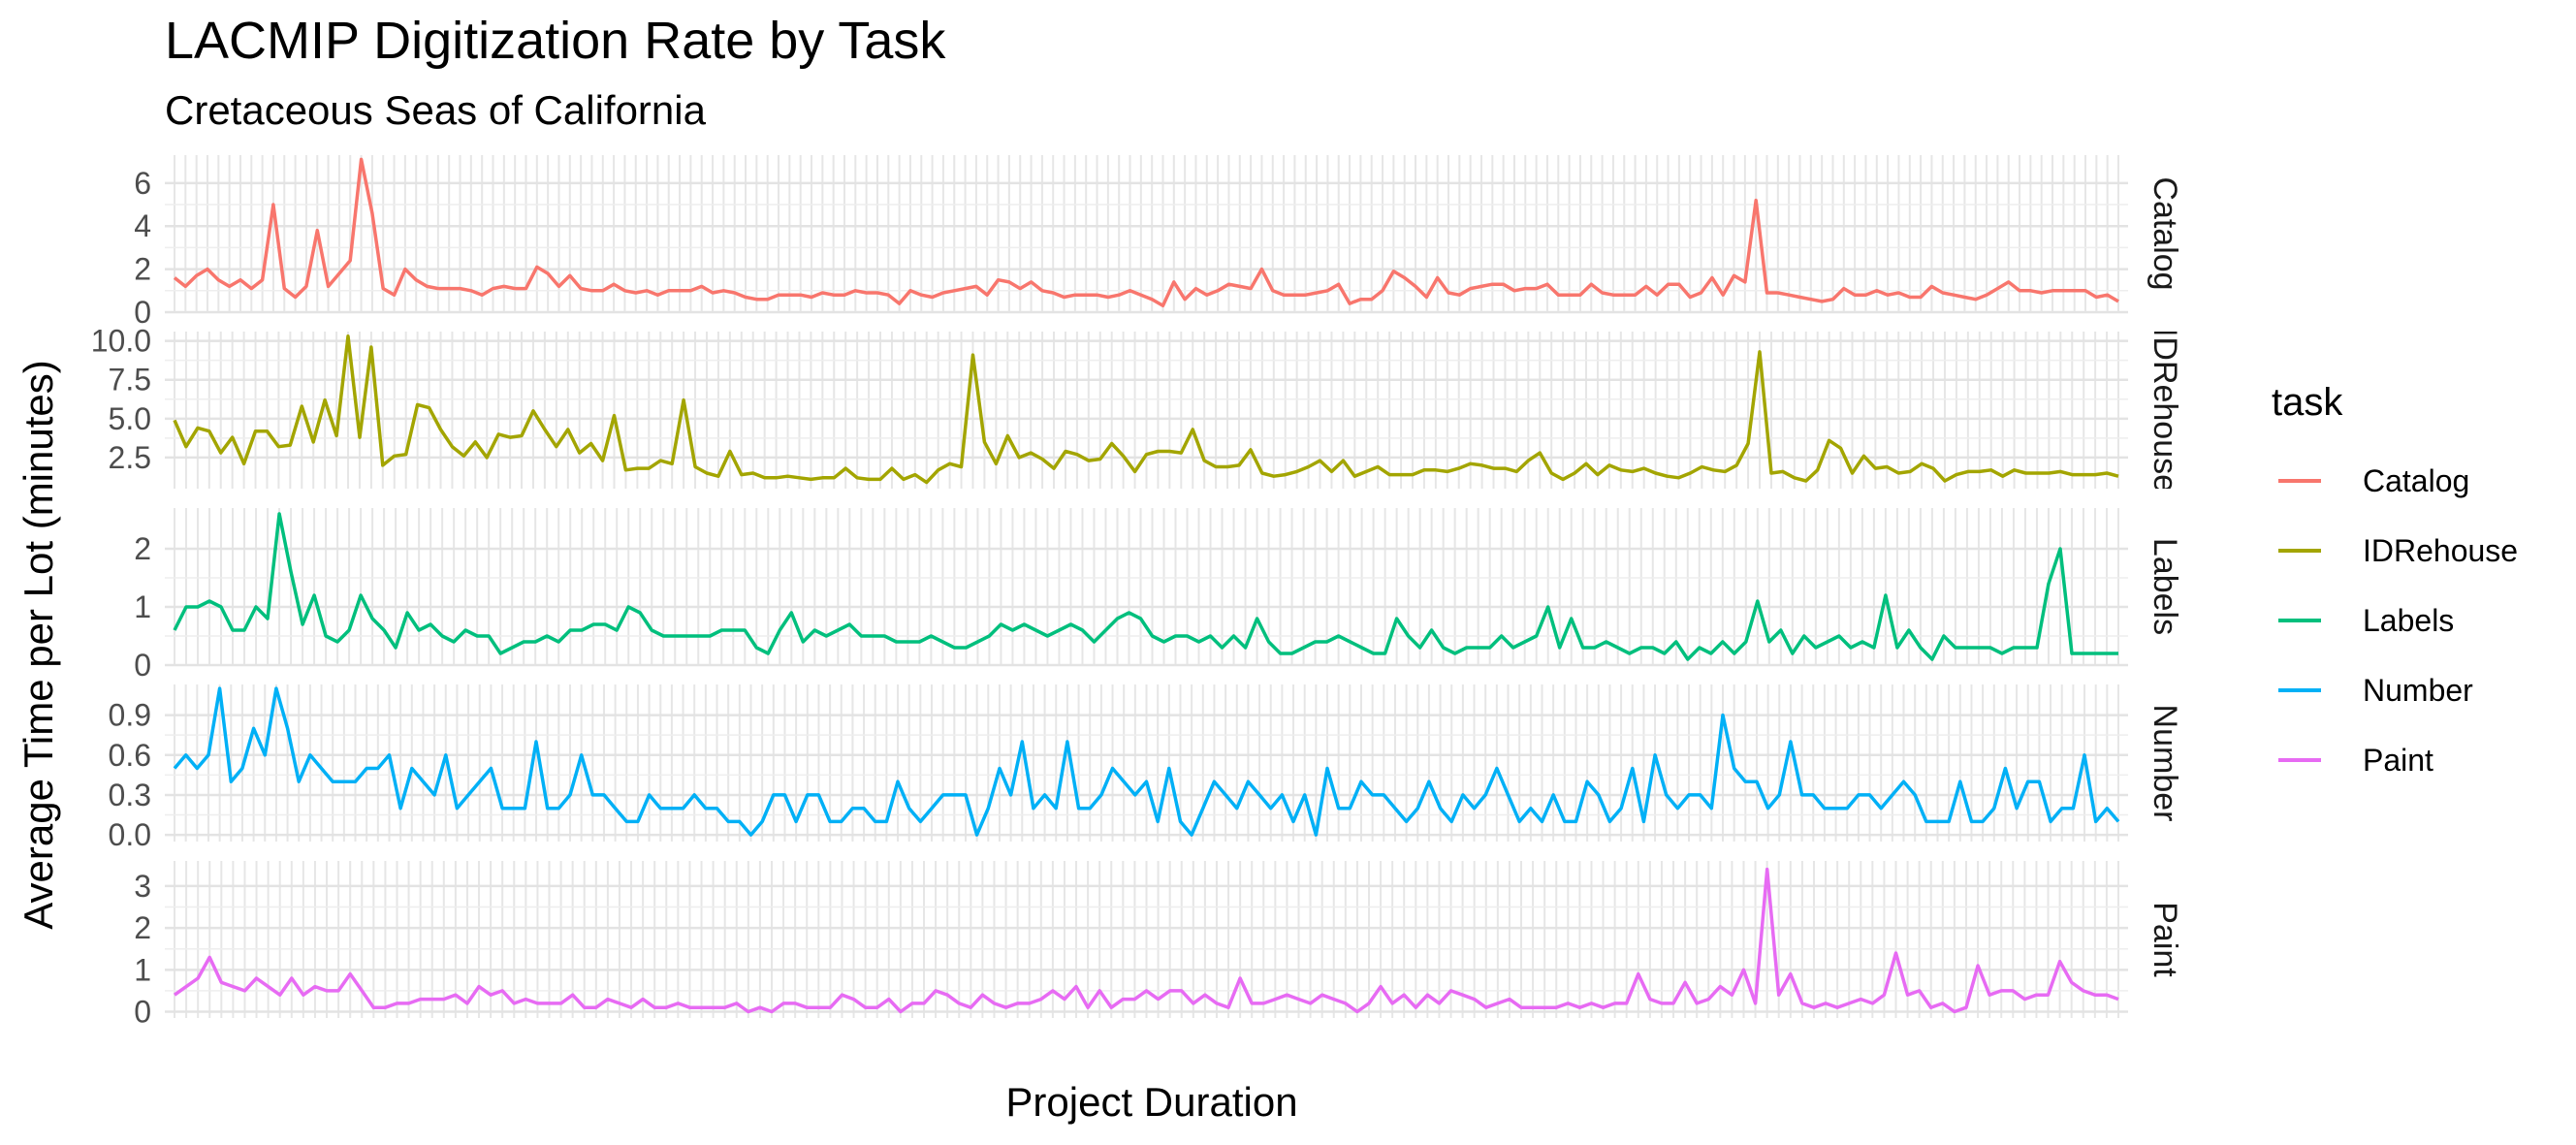 The width and height of the screenshot is (2576, 1145). I want to click on y-tick-label: 2.5, so click(130, 457).